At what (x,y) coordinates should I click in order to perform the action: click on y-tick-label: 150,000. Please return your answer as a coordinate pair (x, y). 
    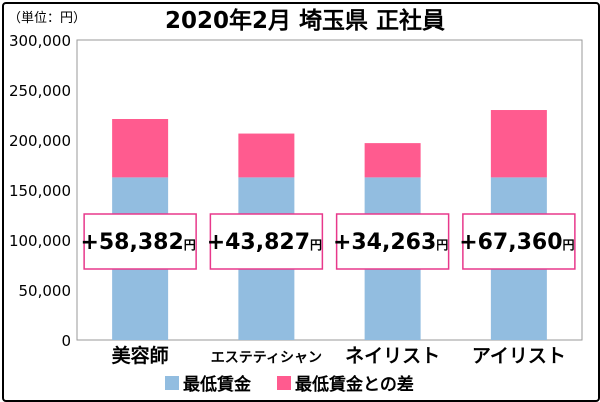
    Looking at the image, I should click on (40, 191).